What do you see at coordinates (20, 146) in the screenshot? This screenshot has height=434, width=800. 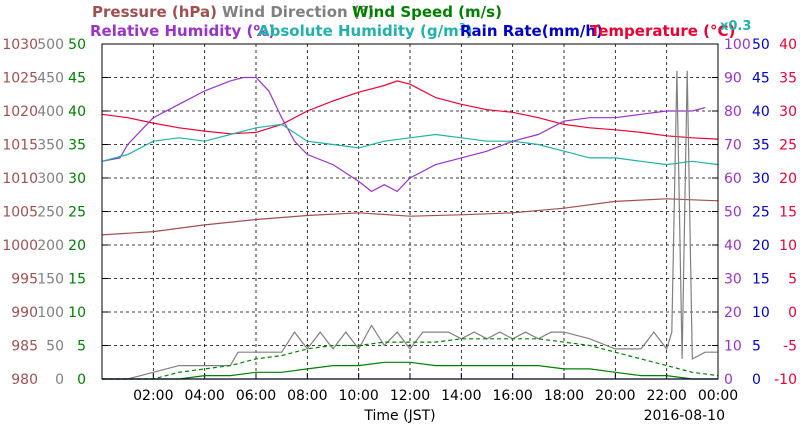 I see `y-tick-pressure: 1015` at bounding box center [20, 146].